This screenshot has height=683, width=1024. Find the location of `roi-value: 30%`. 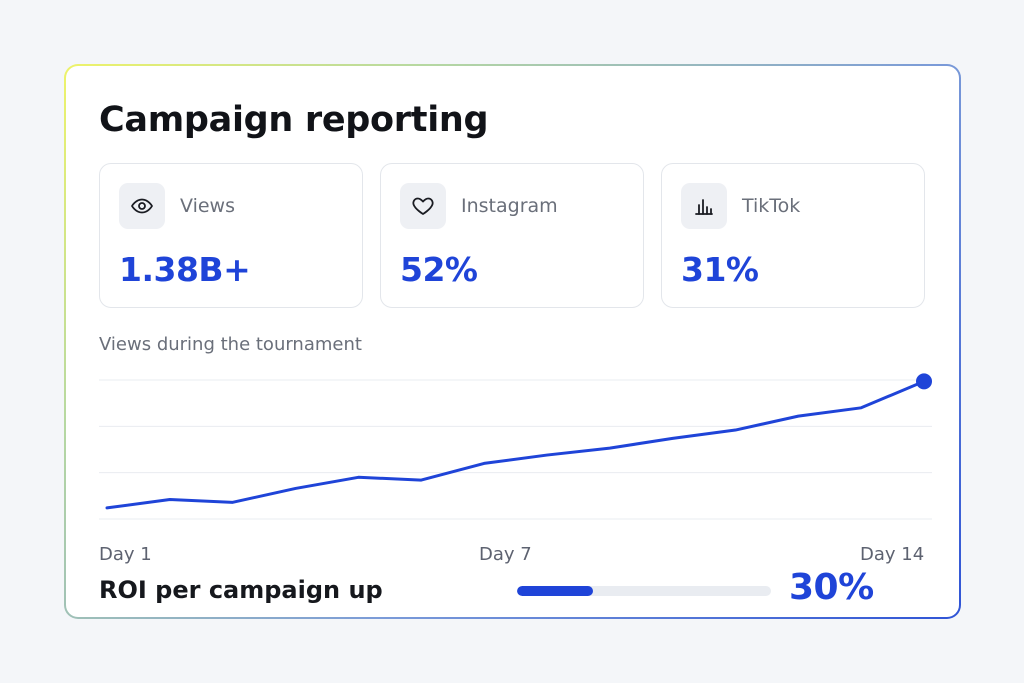

roi-value: 30% is located at coordinates (831, 587).